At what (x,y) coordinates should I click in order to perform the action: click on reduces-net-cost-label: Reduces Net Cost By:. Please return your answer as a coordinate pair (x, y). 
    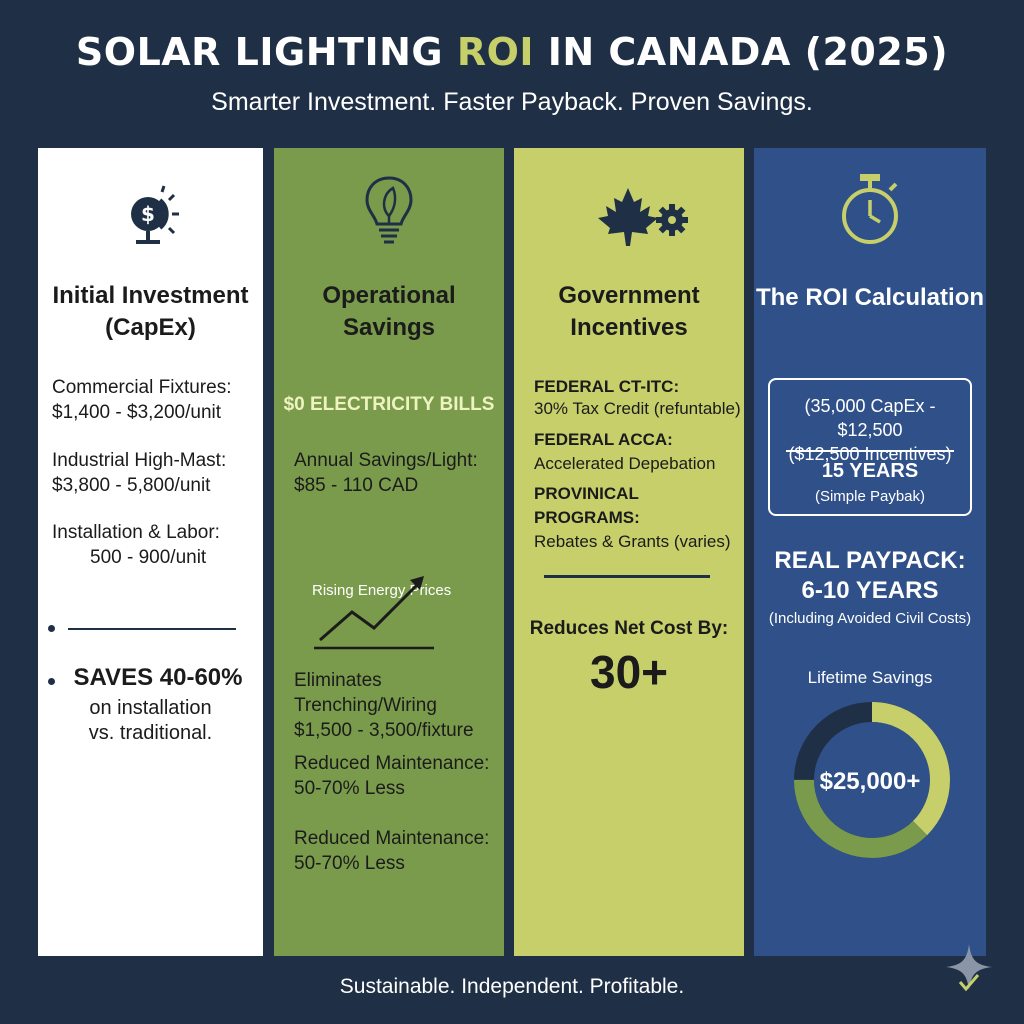
    Looking at the image, I should click on (629, 628).